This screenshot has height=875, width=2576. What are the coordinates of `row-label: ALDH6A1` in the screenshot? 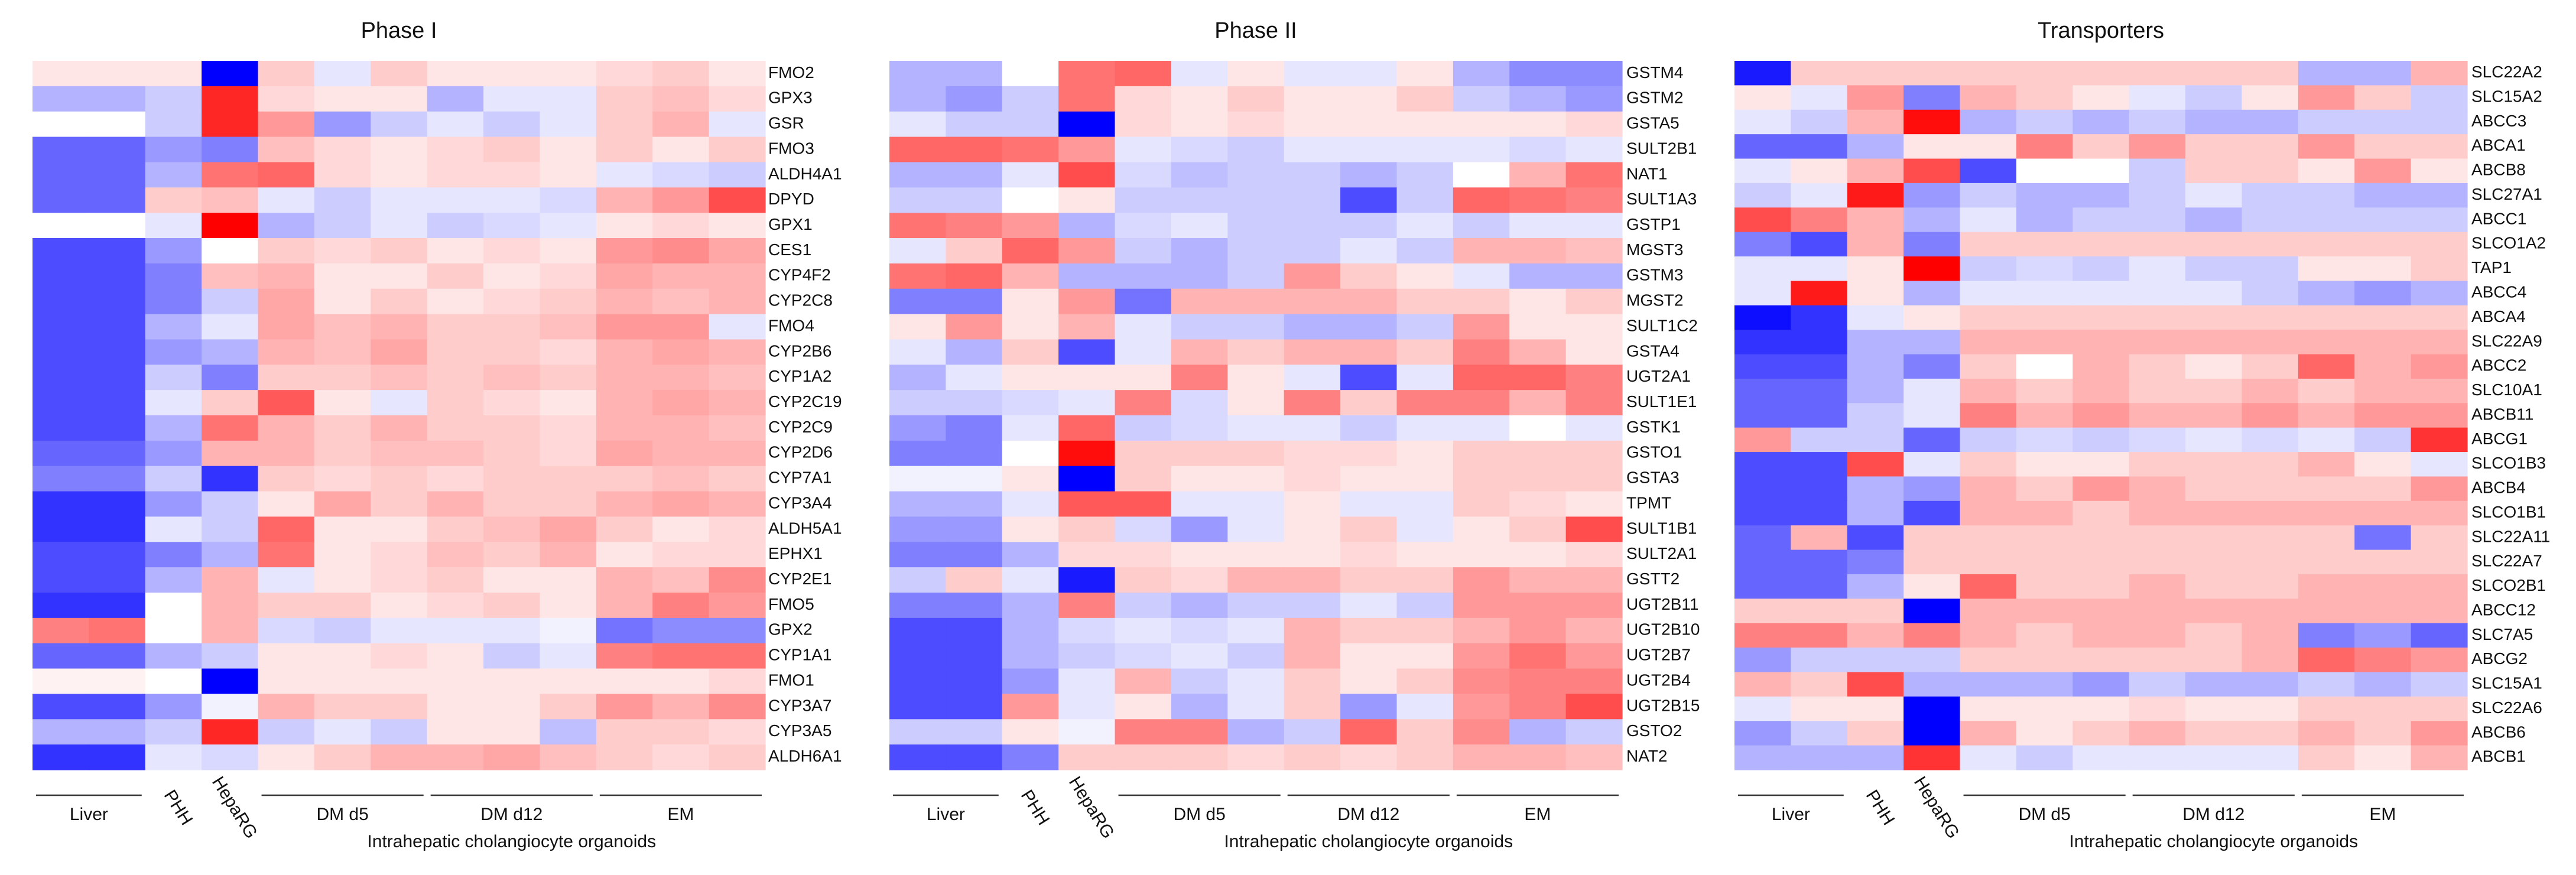 It's located at (805, 756).